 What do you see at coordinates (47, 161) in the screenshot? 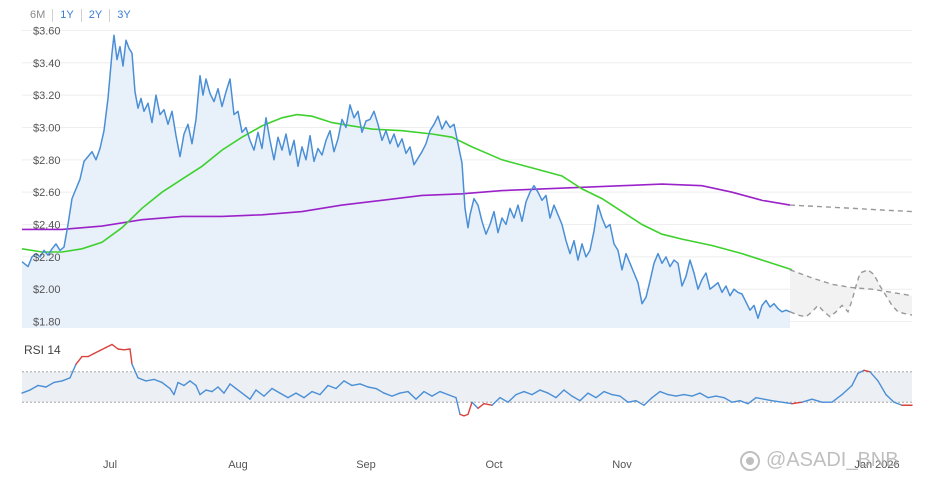
I see `y-tick-label: $2.80` at bounding box center [47, 161].